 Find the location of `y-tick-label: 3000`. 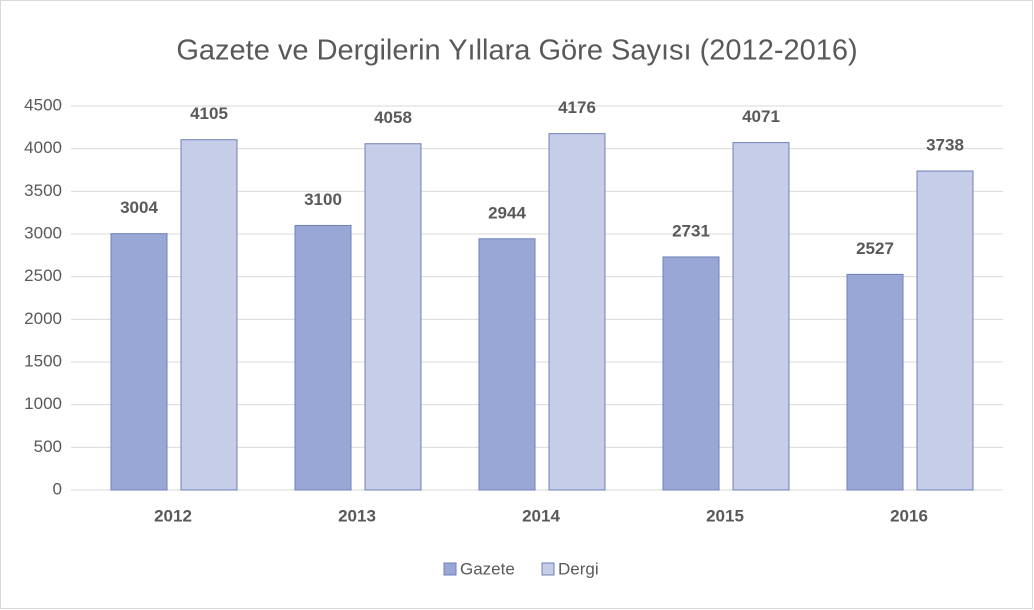

y-tick-label: 3000 is located at coordinates (43, 232).